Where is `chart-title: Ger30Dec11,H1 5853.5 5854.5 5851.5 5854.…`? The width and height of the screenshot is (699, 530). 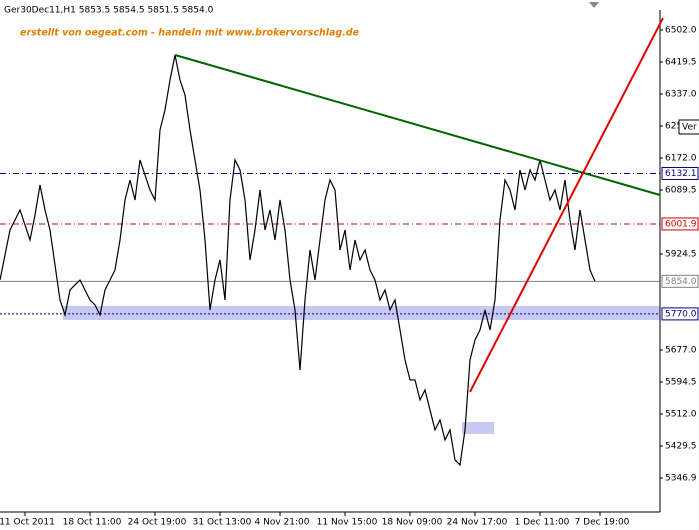
chart-title: Ger30Dec11,H1 5853.5 5854.5 5851.5 5854.… is located at coordinates (109, 11).